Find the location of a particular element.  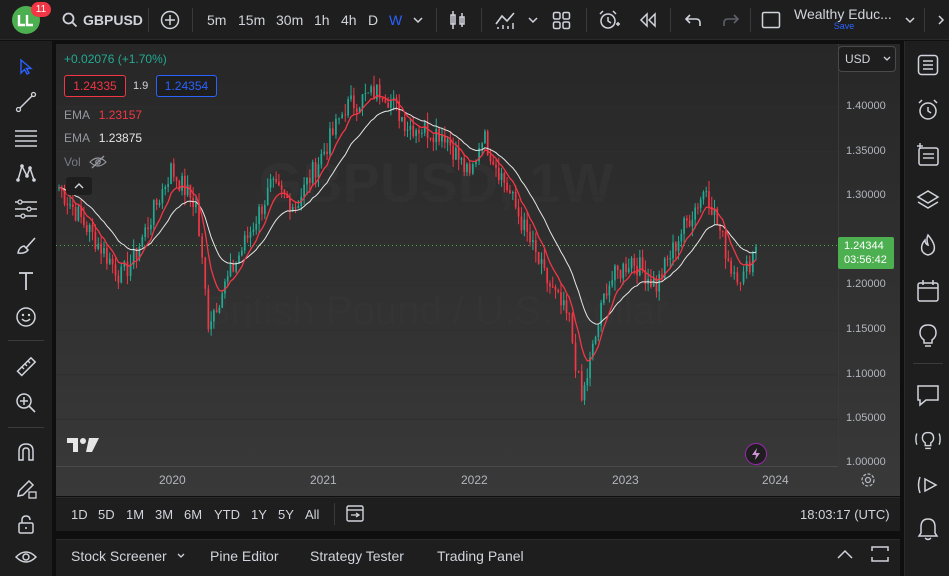

indicators-dropdown is located at coordinates (533, 20).